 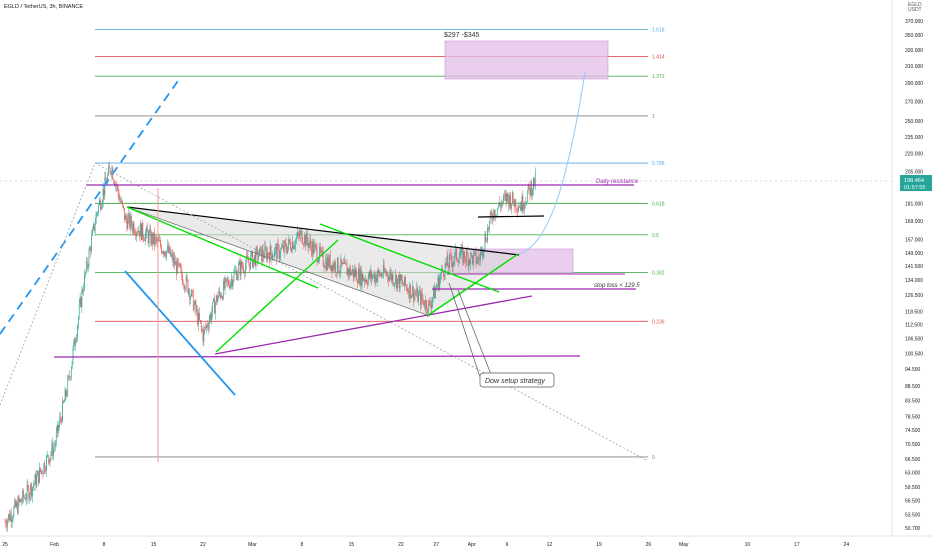 What do you see at coordinates (472, 545) in the screenshot?
I see `time-tick-label: Apr` at bounding box center [472, 545].